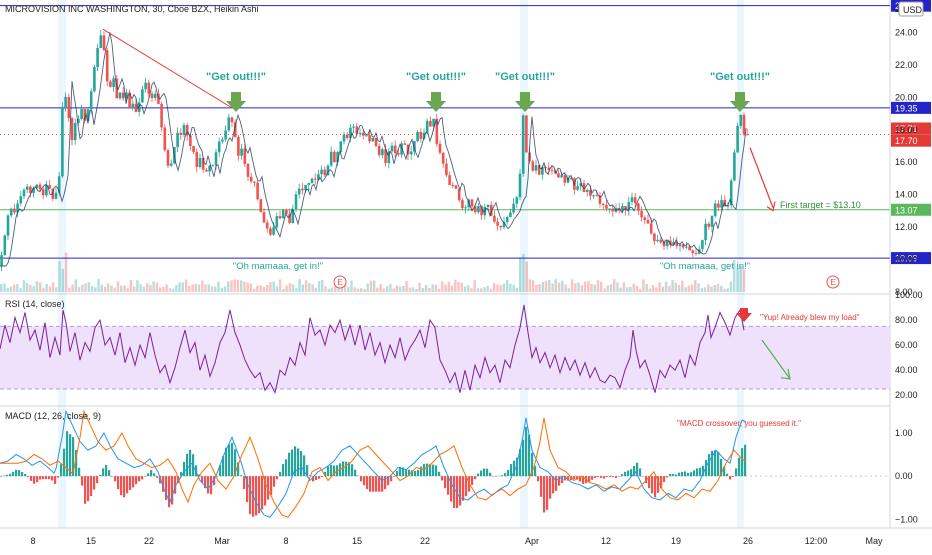 The image size is (932, 555). Describe the element at coordinates (785, 374) in the screenshot. I see `rsi-arrow-head` at that location.